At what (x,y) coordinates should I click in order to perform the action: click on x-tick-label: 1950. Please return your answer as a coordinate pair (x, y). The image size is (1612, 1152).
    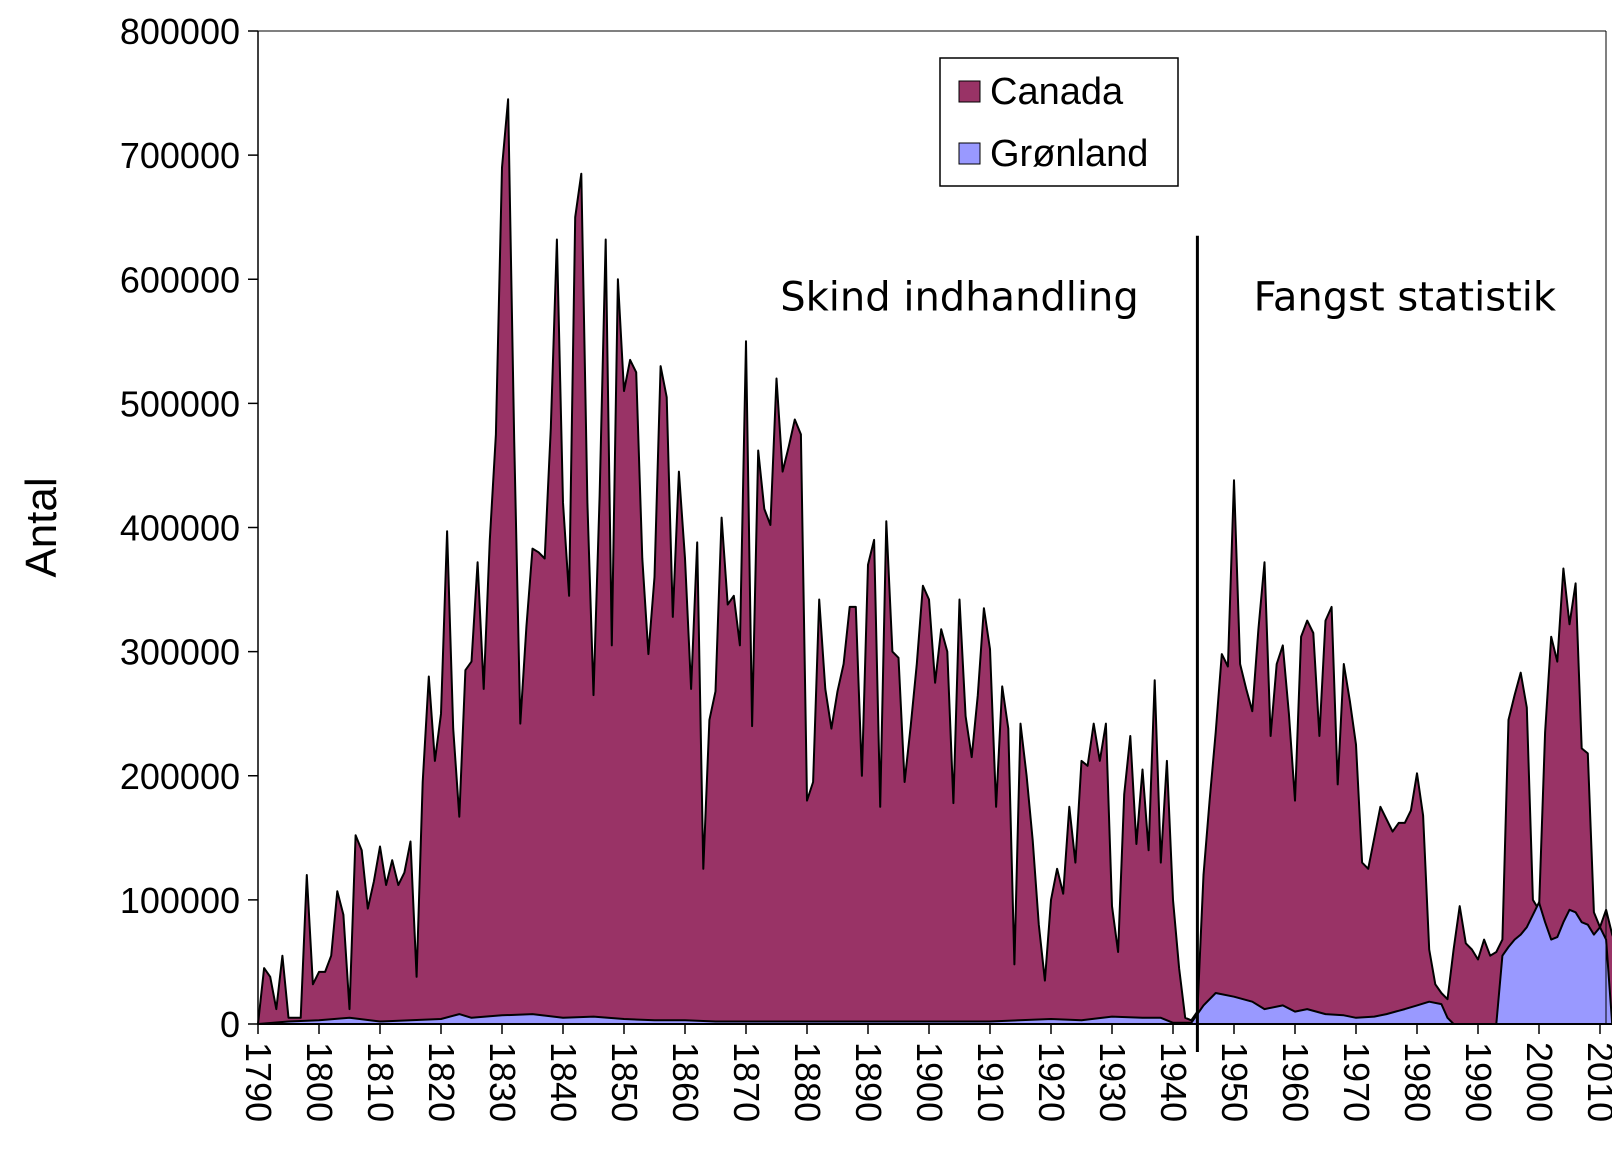
    Looking at the image, I should click on (1234, 1082).